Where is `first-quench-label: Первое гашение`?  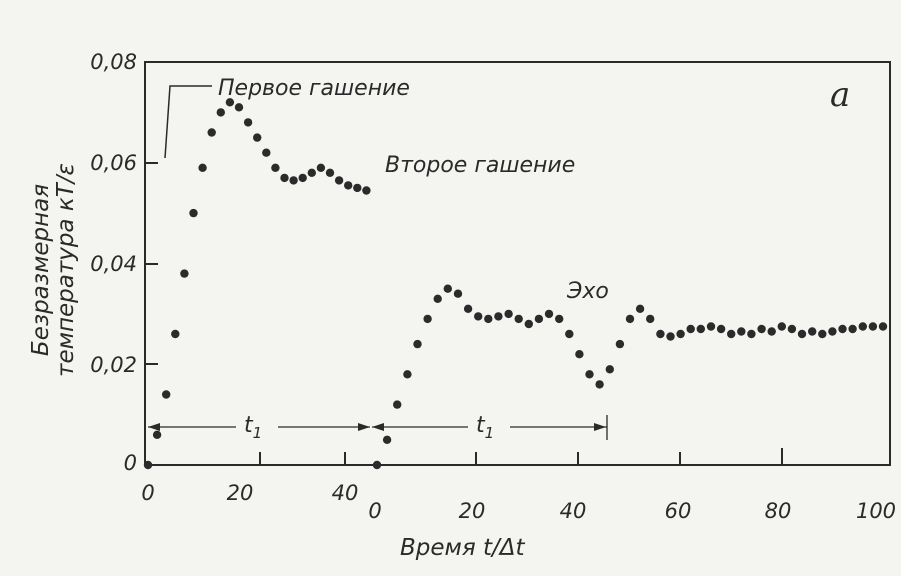 first-quench-label: Первое гашение is located at coordinates (314, 88).